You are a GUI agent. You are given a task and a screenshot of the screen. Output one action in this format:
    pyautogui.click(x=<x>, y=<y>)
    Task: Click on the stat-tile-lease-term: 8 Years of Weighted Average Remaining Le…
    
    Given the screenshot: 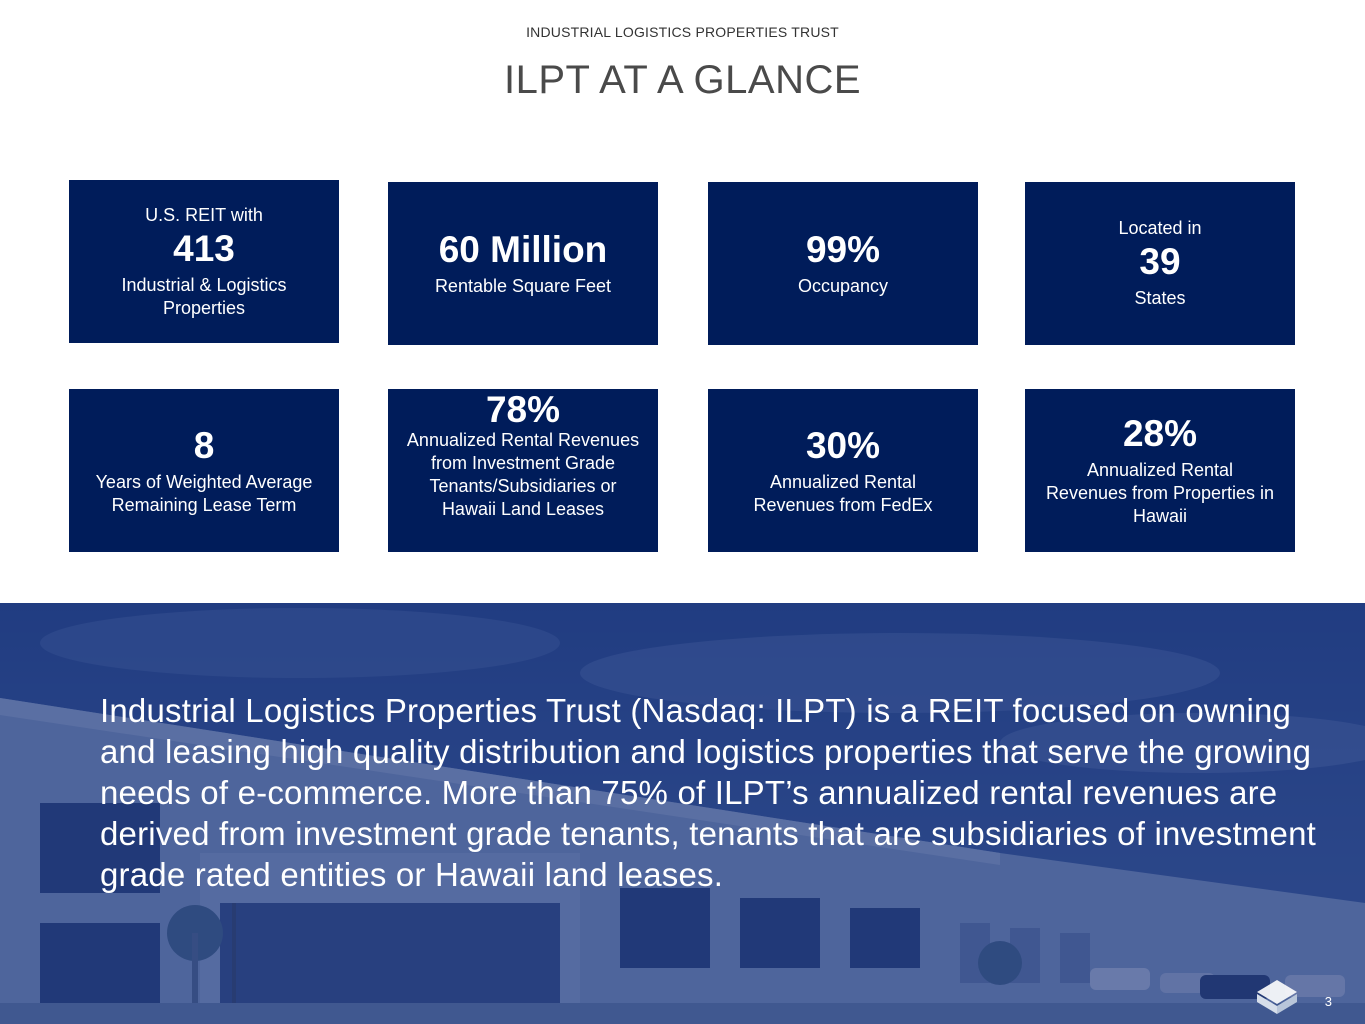 What is the action you would take?
    pyautogui.click(x=204, y=470)
    